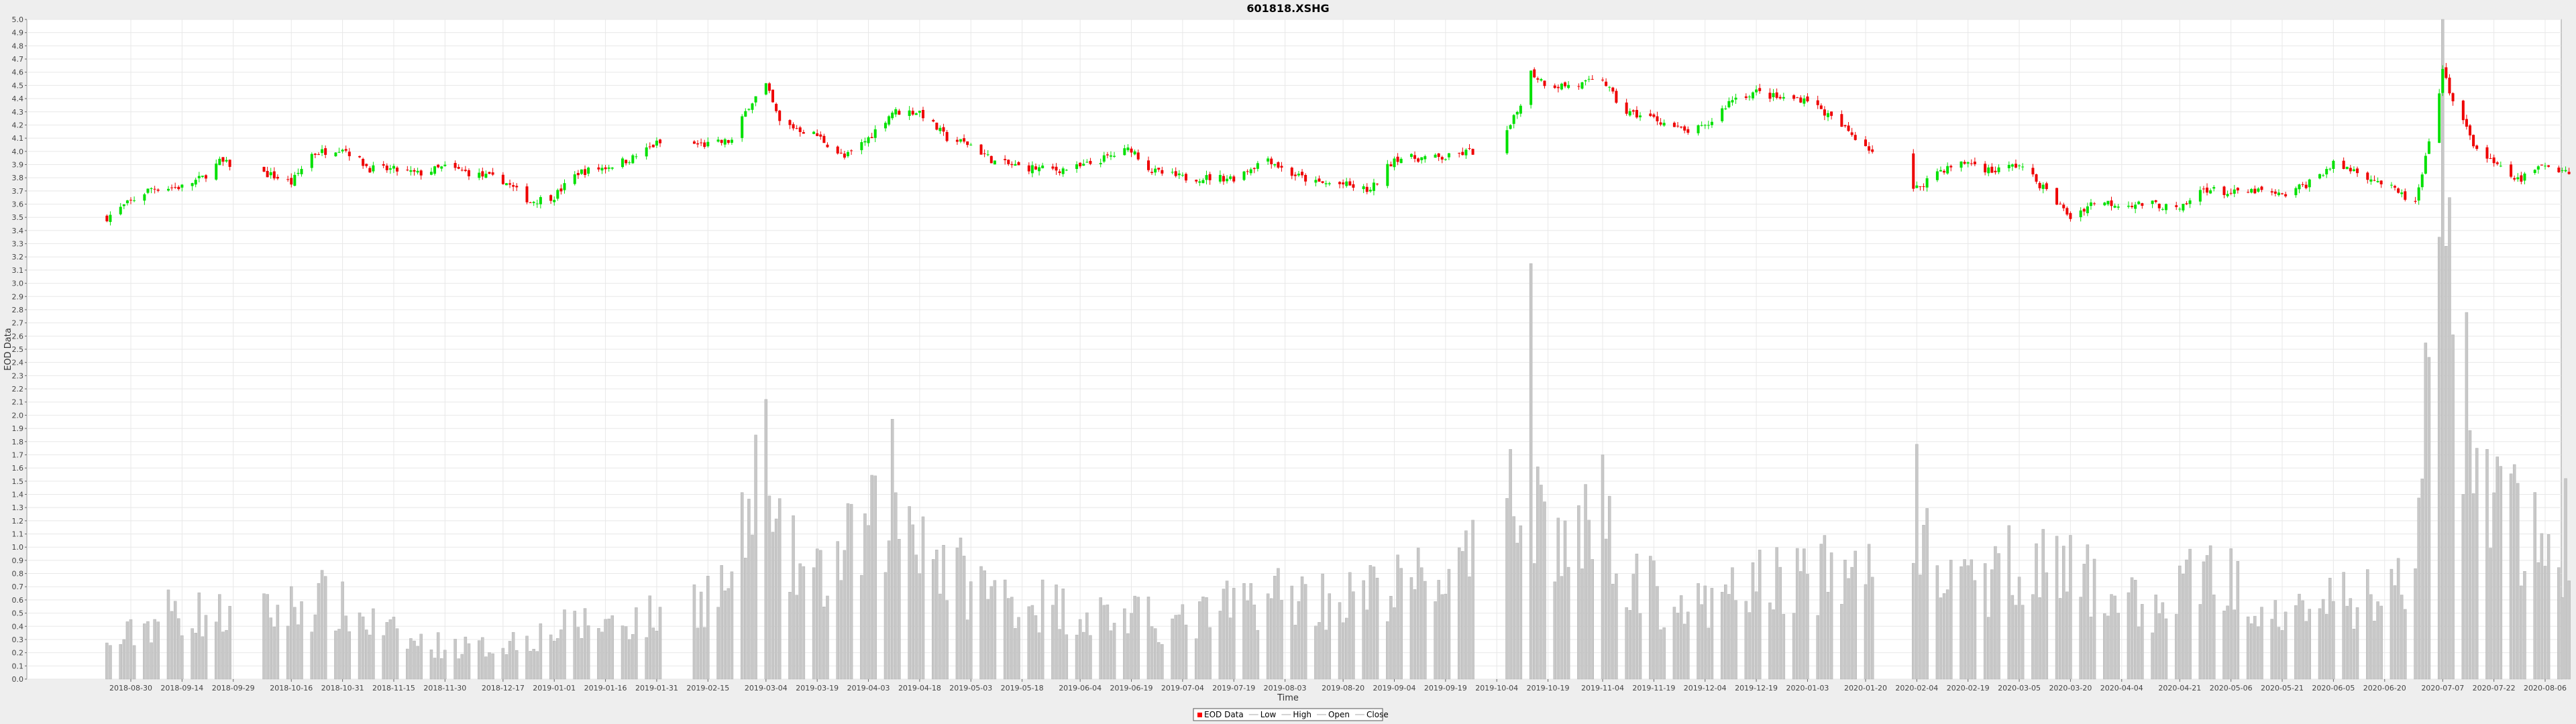  I want to click on y-tick-label: 0.1, so click(18, 666).